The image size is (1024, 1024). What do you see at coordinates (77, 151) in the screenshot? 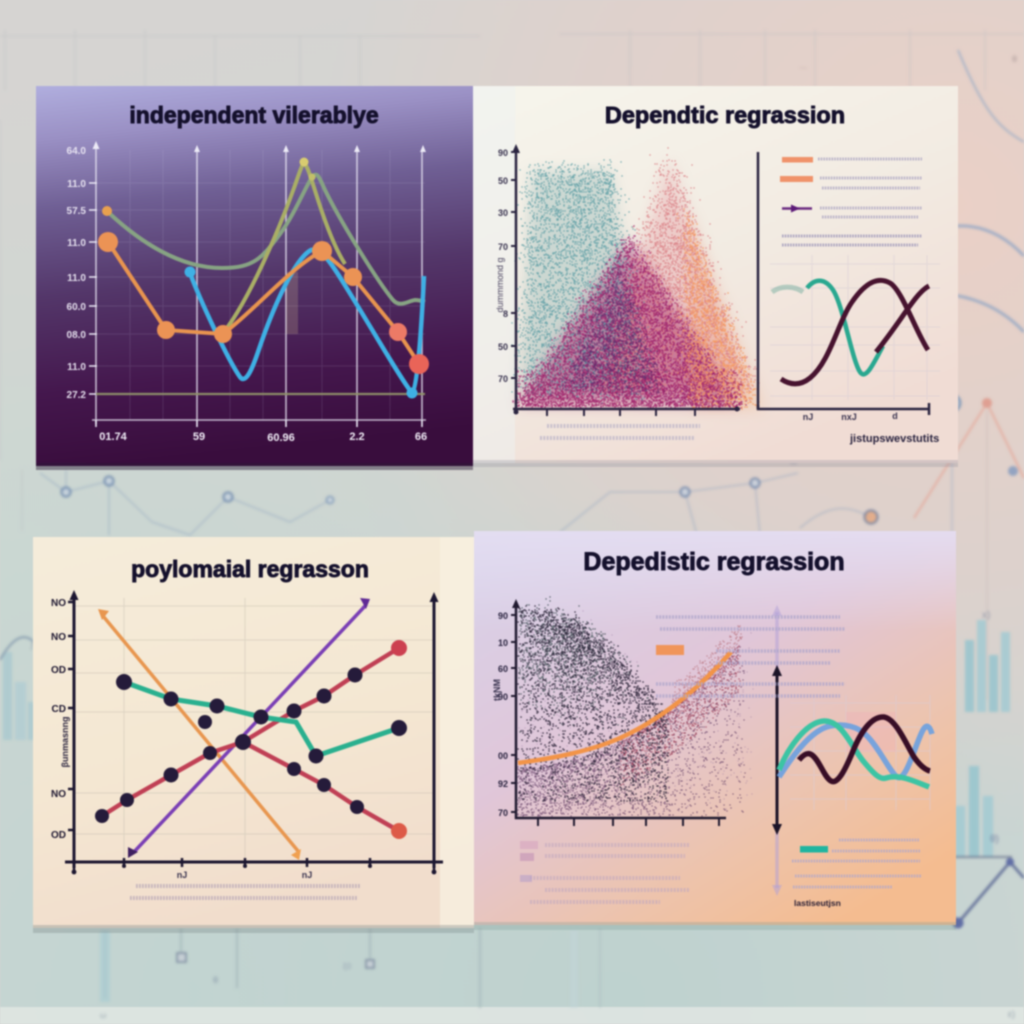
I see `svg-text: 64.0` at bounding box center [77, 151].